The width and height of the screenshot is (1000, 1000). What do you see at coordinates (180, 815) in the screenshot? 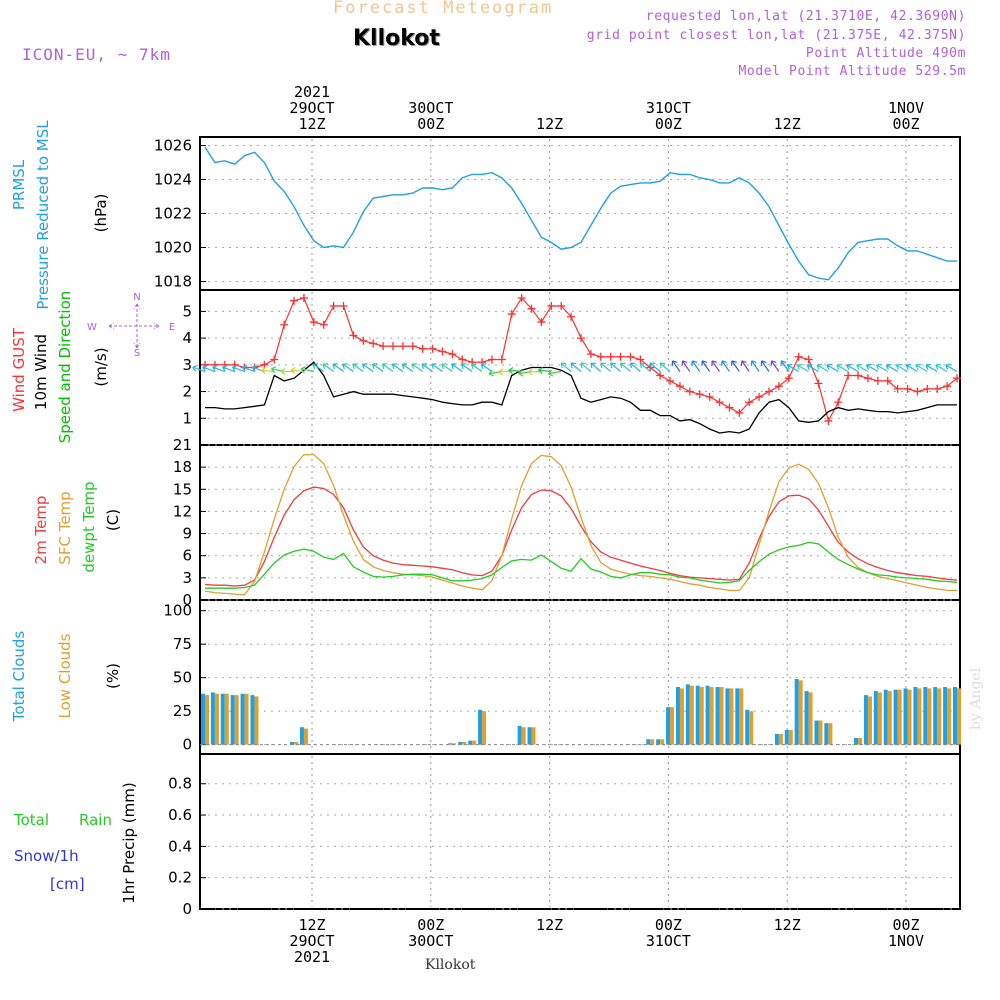
I see `y-tick-label: 0.6` at bounding box center [180, 815].